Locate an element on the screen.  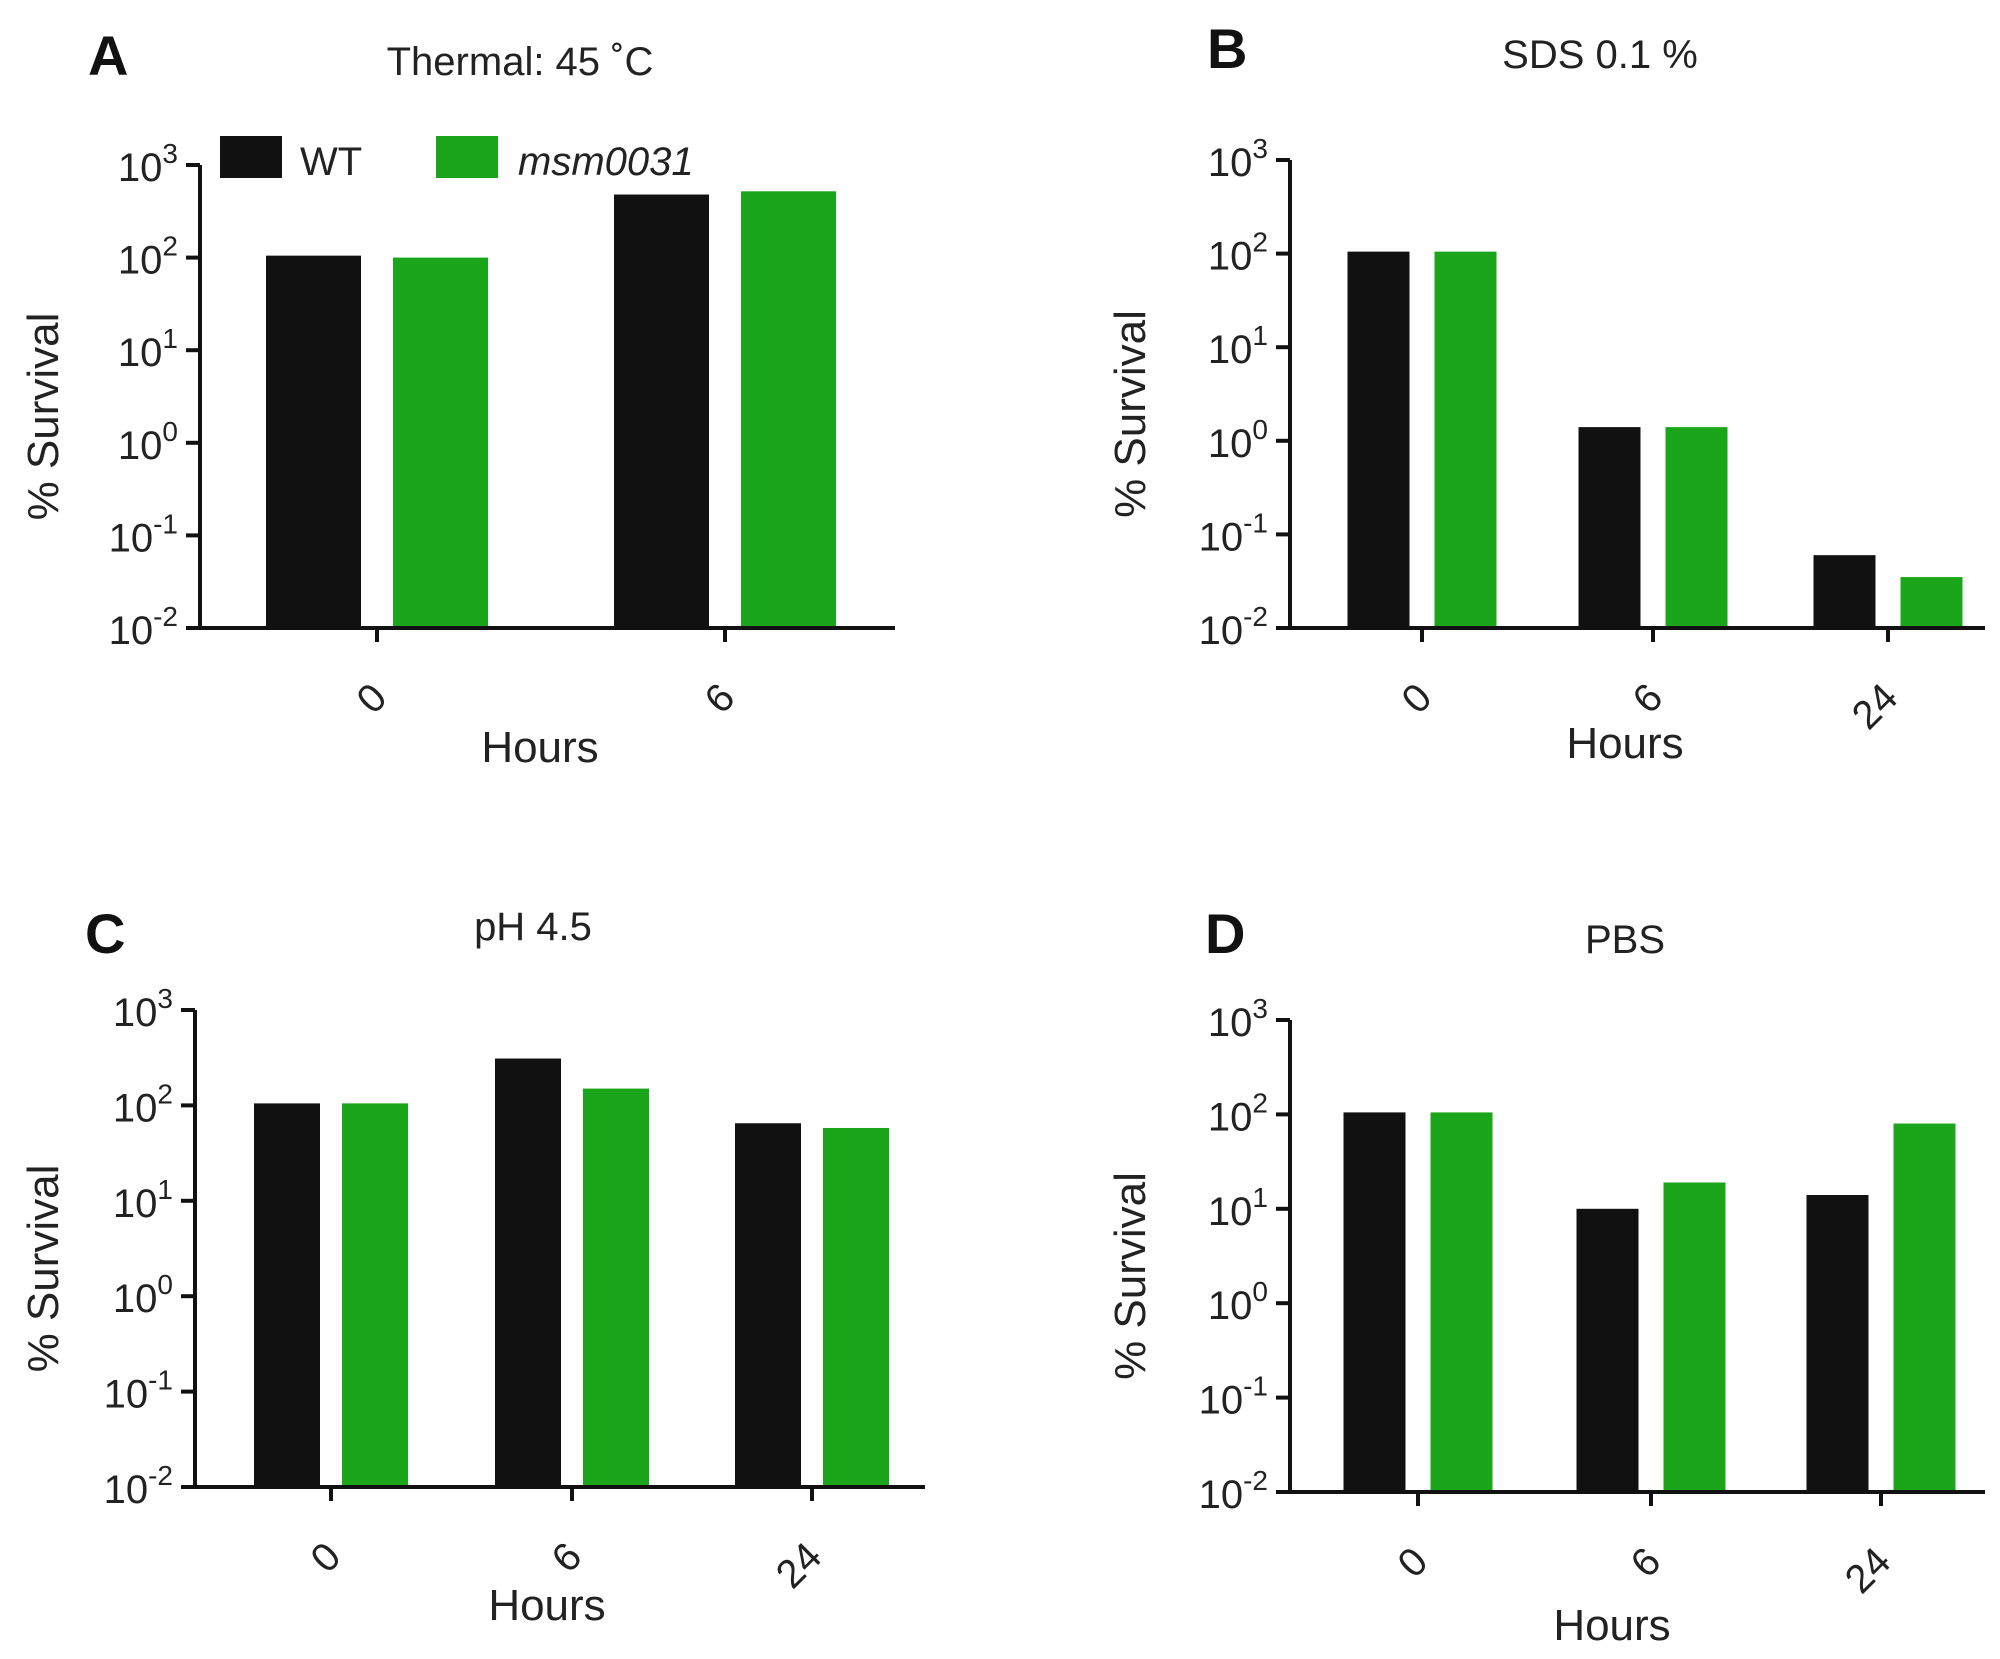
panel-label: A is located at coordinates (108, 55).